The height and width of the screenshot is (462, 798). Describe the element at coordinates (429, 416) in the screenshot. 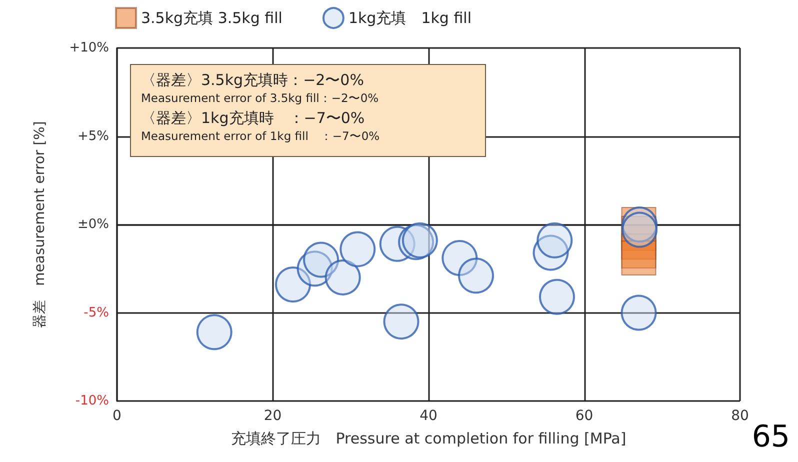

I see `x-tick-label: 40` at that location.